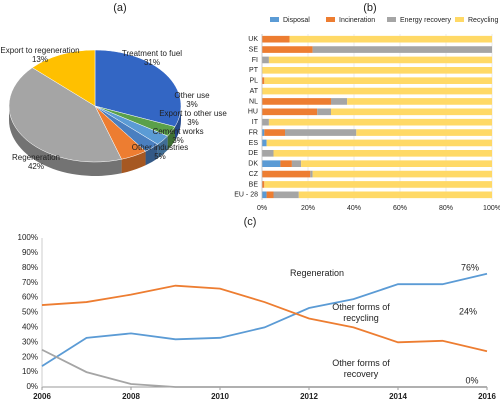 This screenshot has width=500, height=401. I want to click on slice-value: 31%, so click(152, 62).